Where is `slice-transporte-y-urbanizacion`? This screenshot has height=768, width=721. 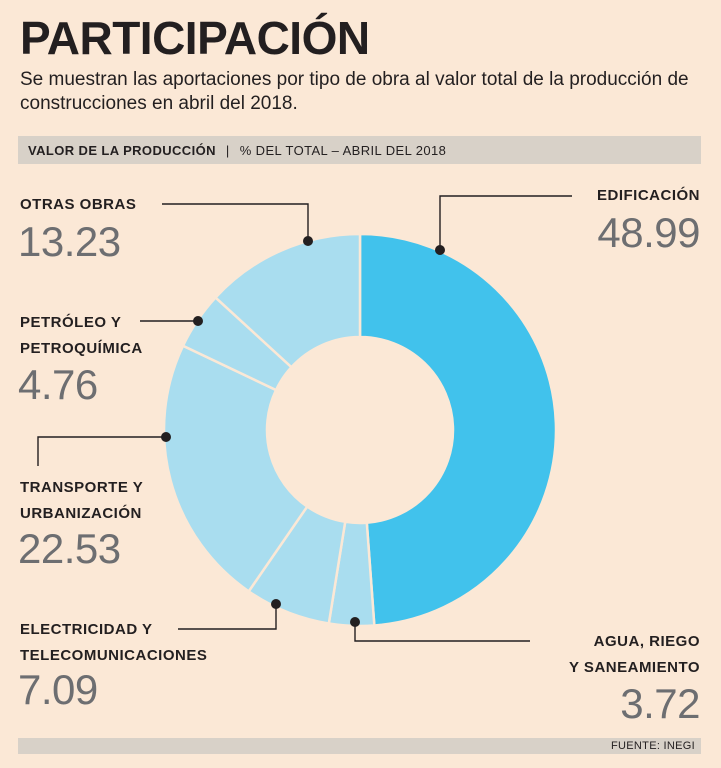
slice-transporte-y-urbanizacion is located at coordinates (235, 469).